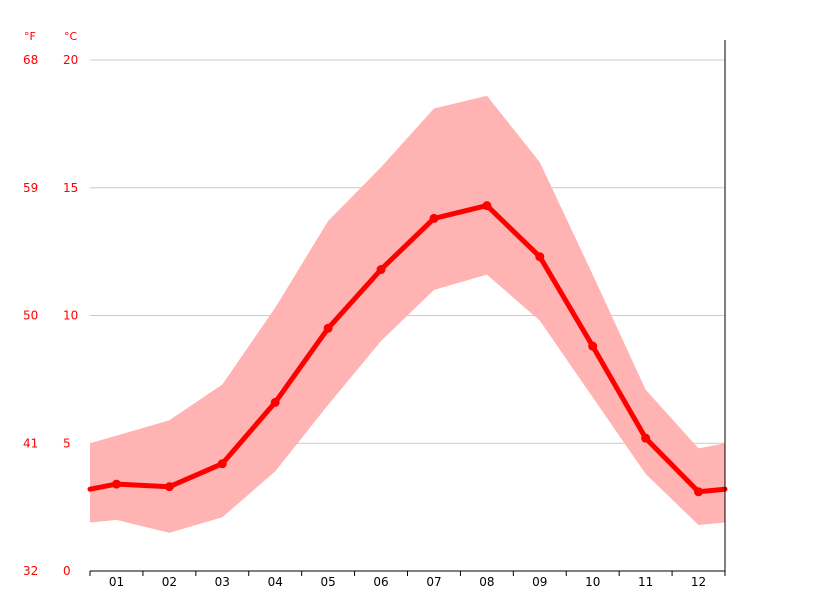 Image resolution: width=815 pixels, height=611 pixels. What do you see at coordinates (327, 582) in the screenshot?
I see `x-tick-label: 05` at bounding box center [327, 582].